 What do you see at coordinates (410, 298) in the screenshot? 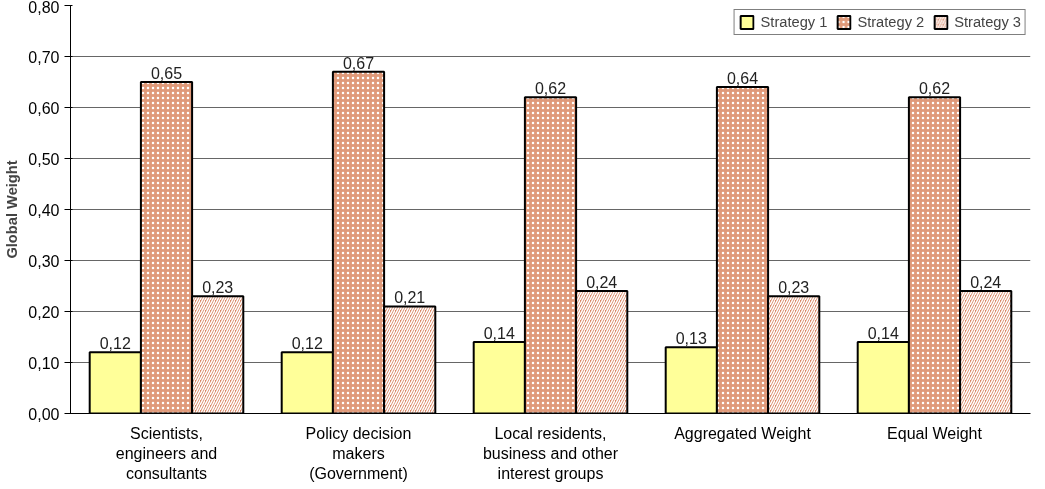
I see `data-label: 0,21` at bounding box center [410, 298].